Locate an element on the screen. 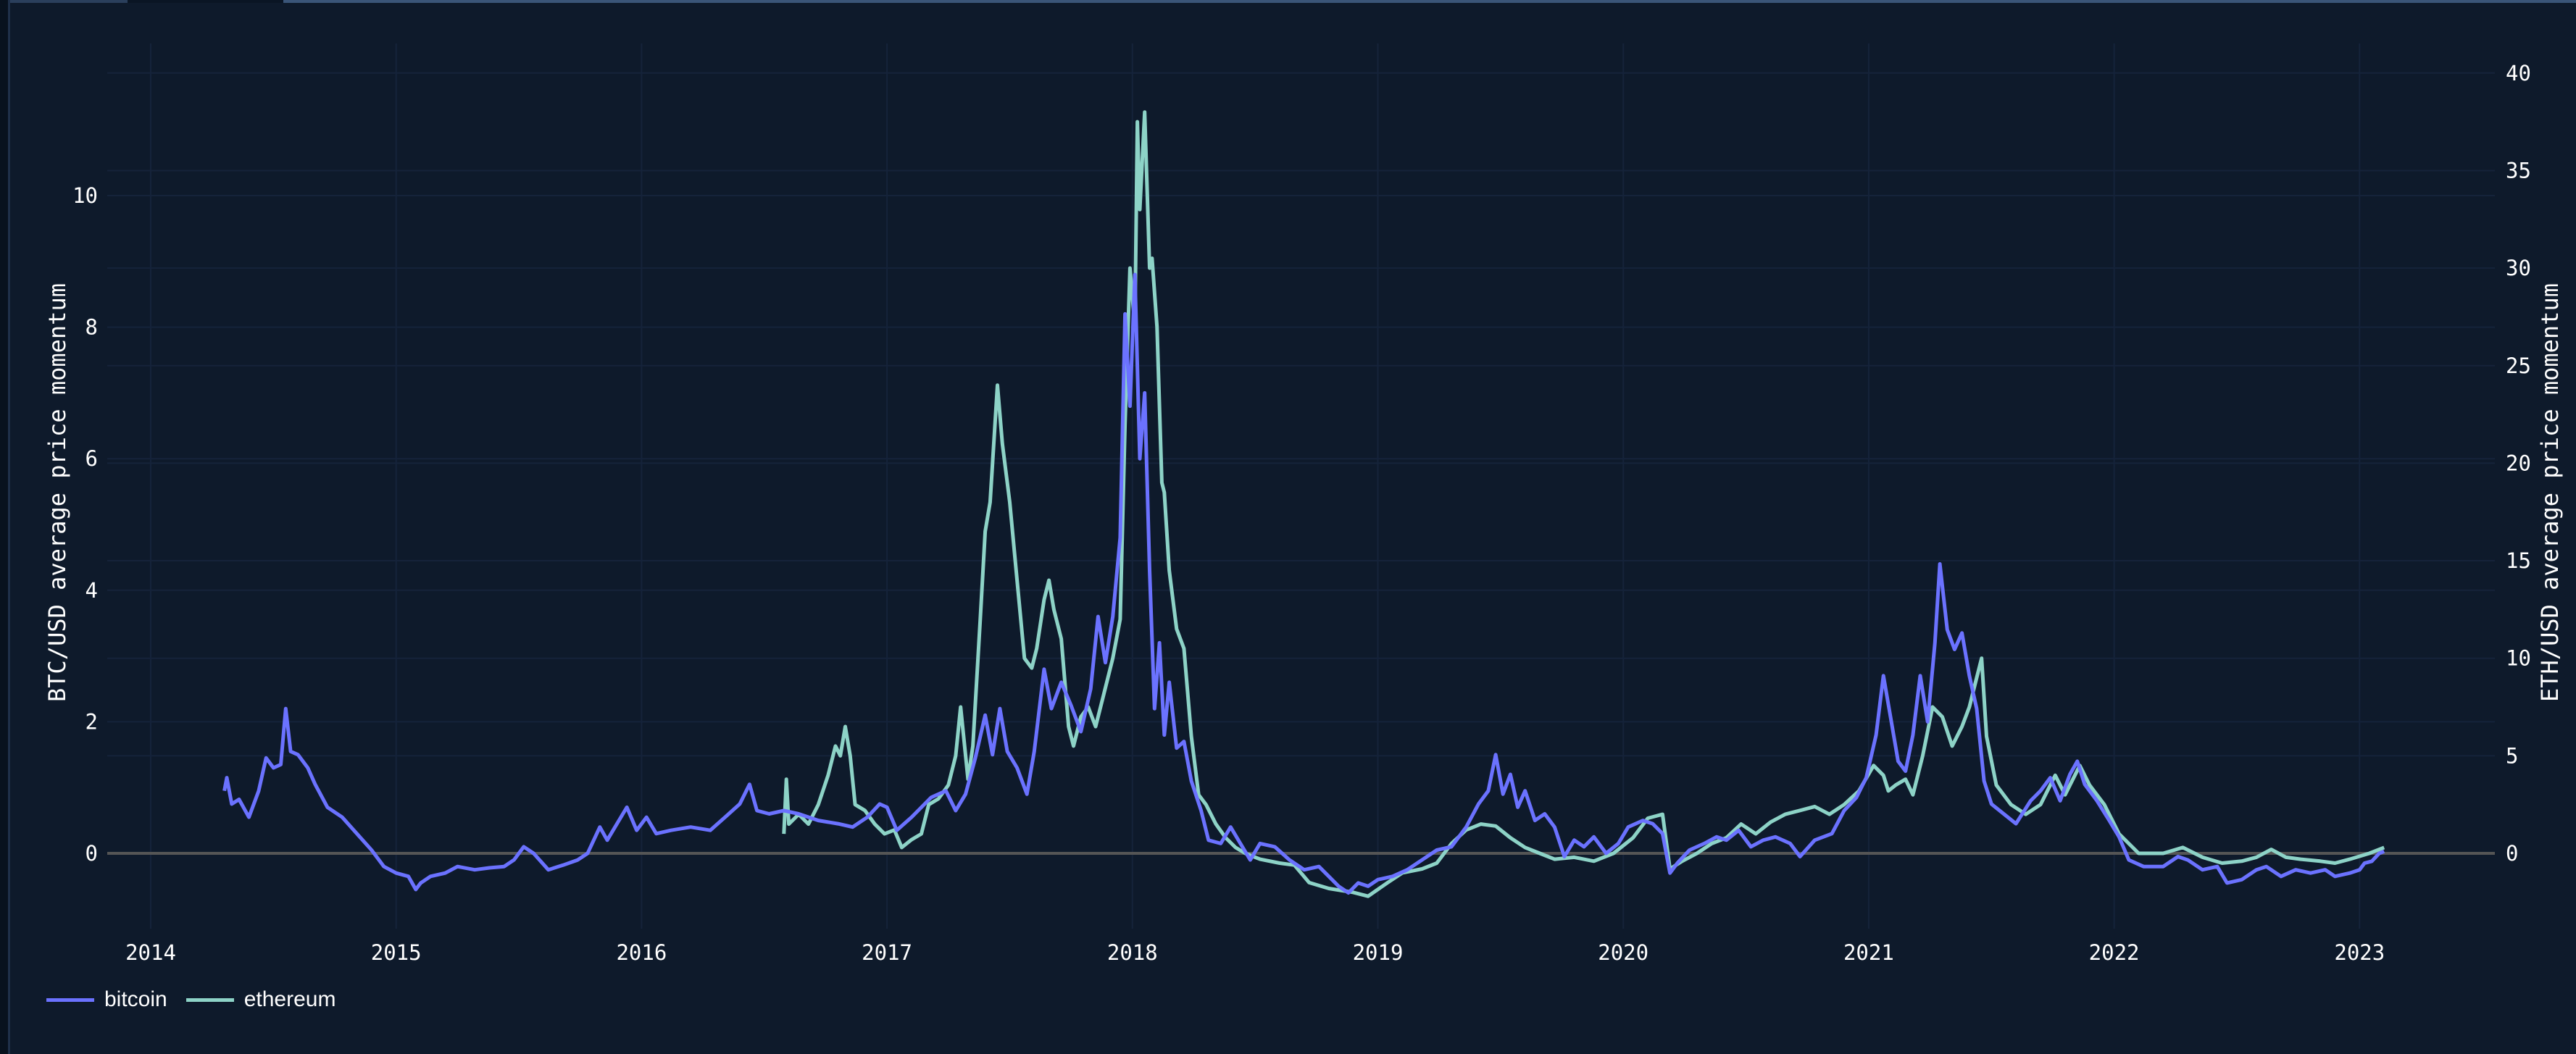 The height and width of the screenshot is (1054, 2576). legend-item-ethereum: ethereum is located at coordinates (261, 999).